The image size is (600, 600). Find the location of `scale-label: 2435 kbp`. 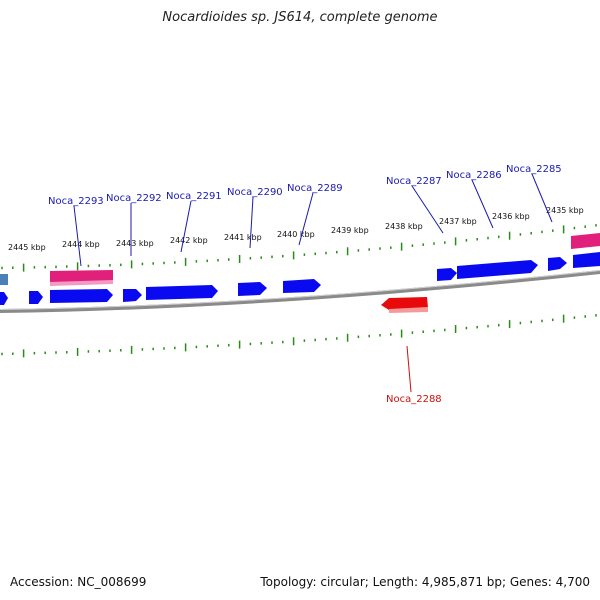

scale-label: 2435 kbp is located at coordinates (565, 210).